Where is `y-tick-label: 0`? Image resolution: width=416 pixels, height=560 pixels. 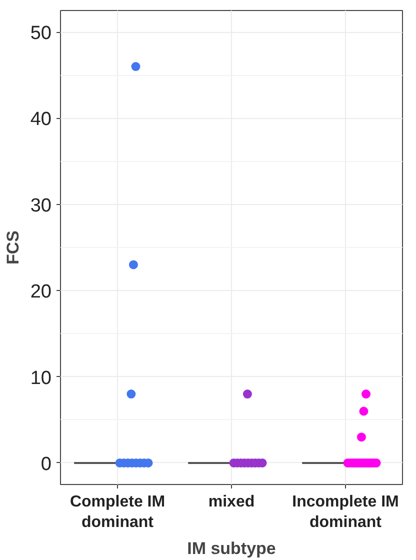 y-tick-label: 0 is located at coordinates (46, 464).